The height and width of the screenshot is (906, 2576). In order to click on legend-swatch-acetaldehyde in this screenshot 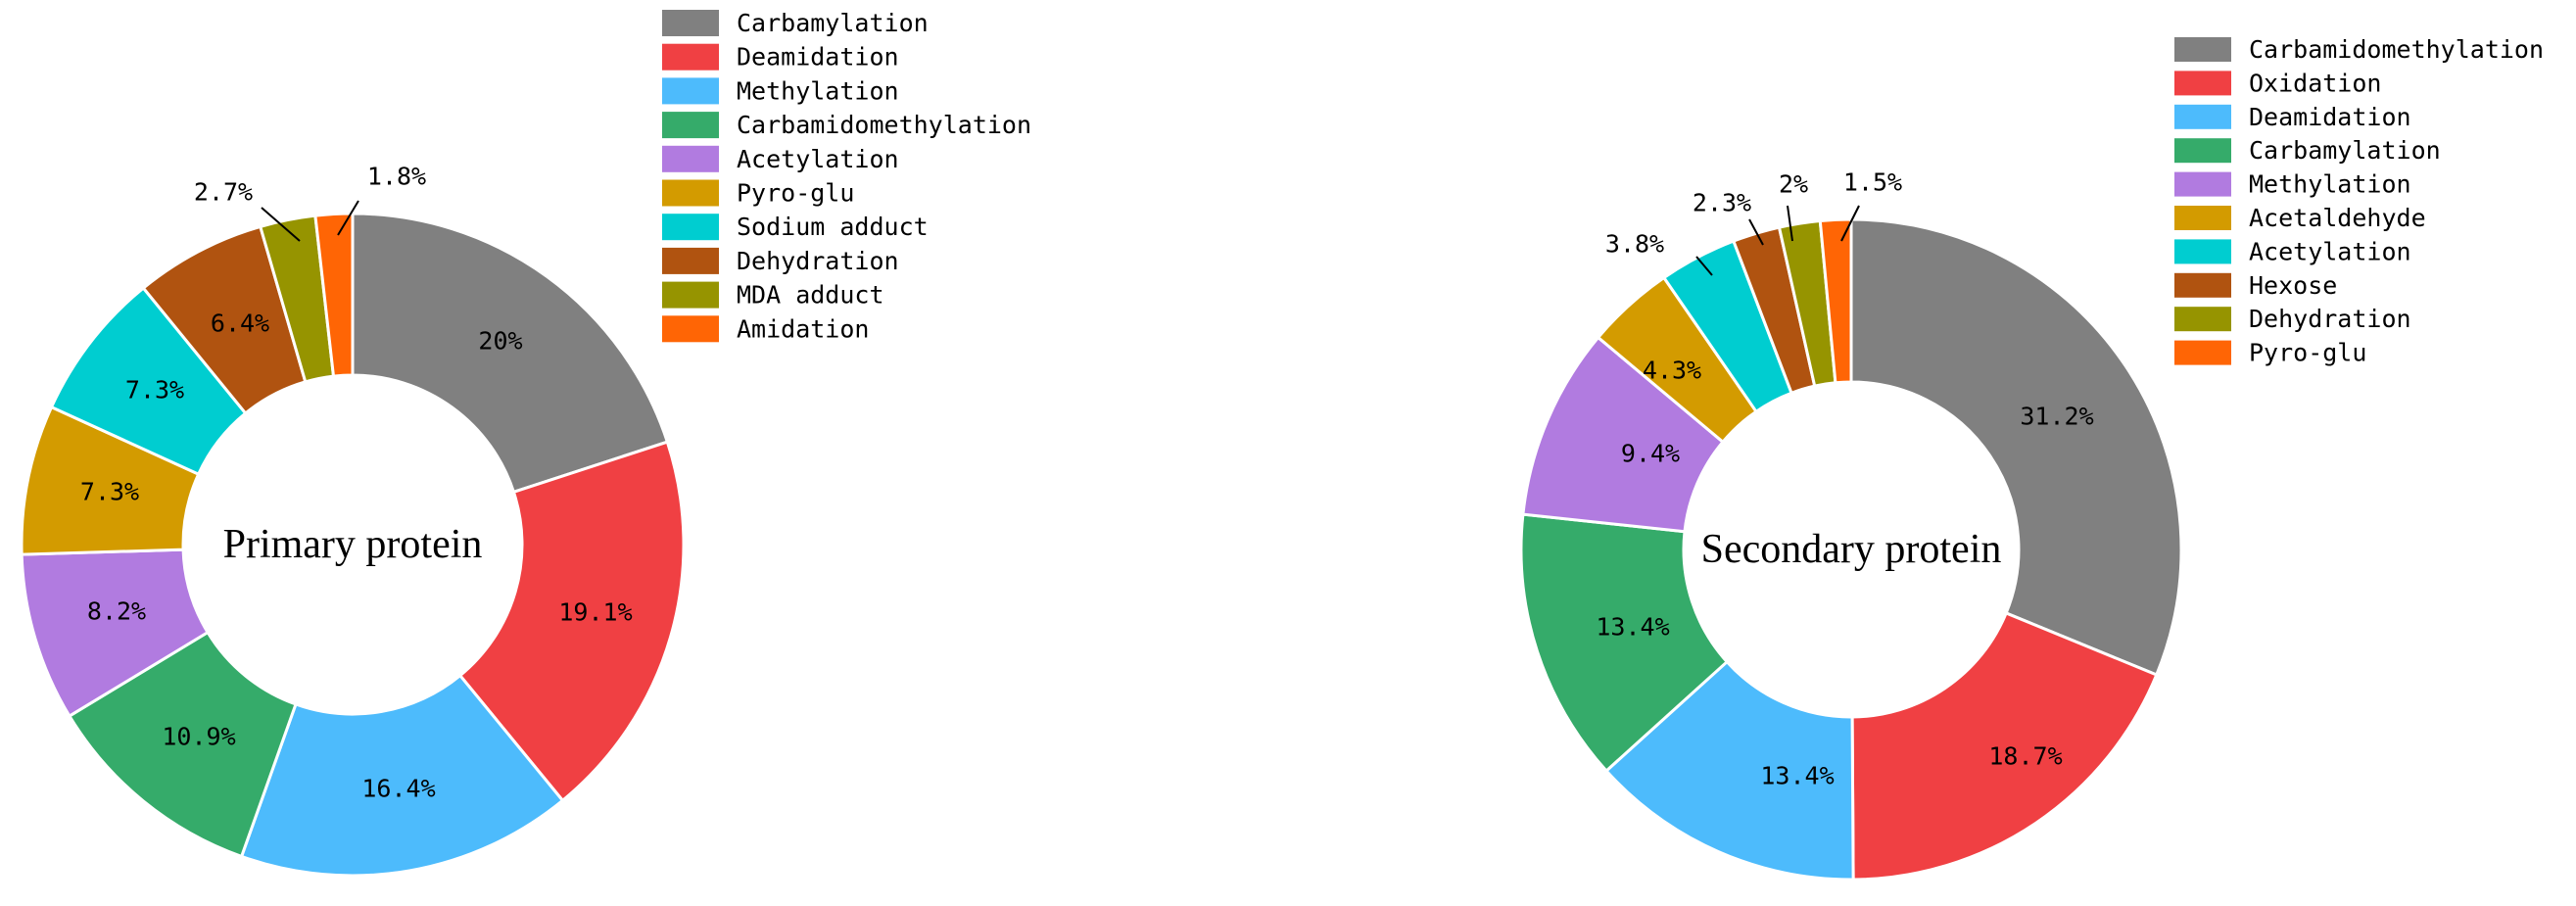, I will do `click(2202, 218)`.